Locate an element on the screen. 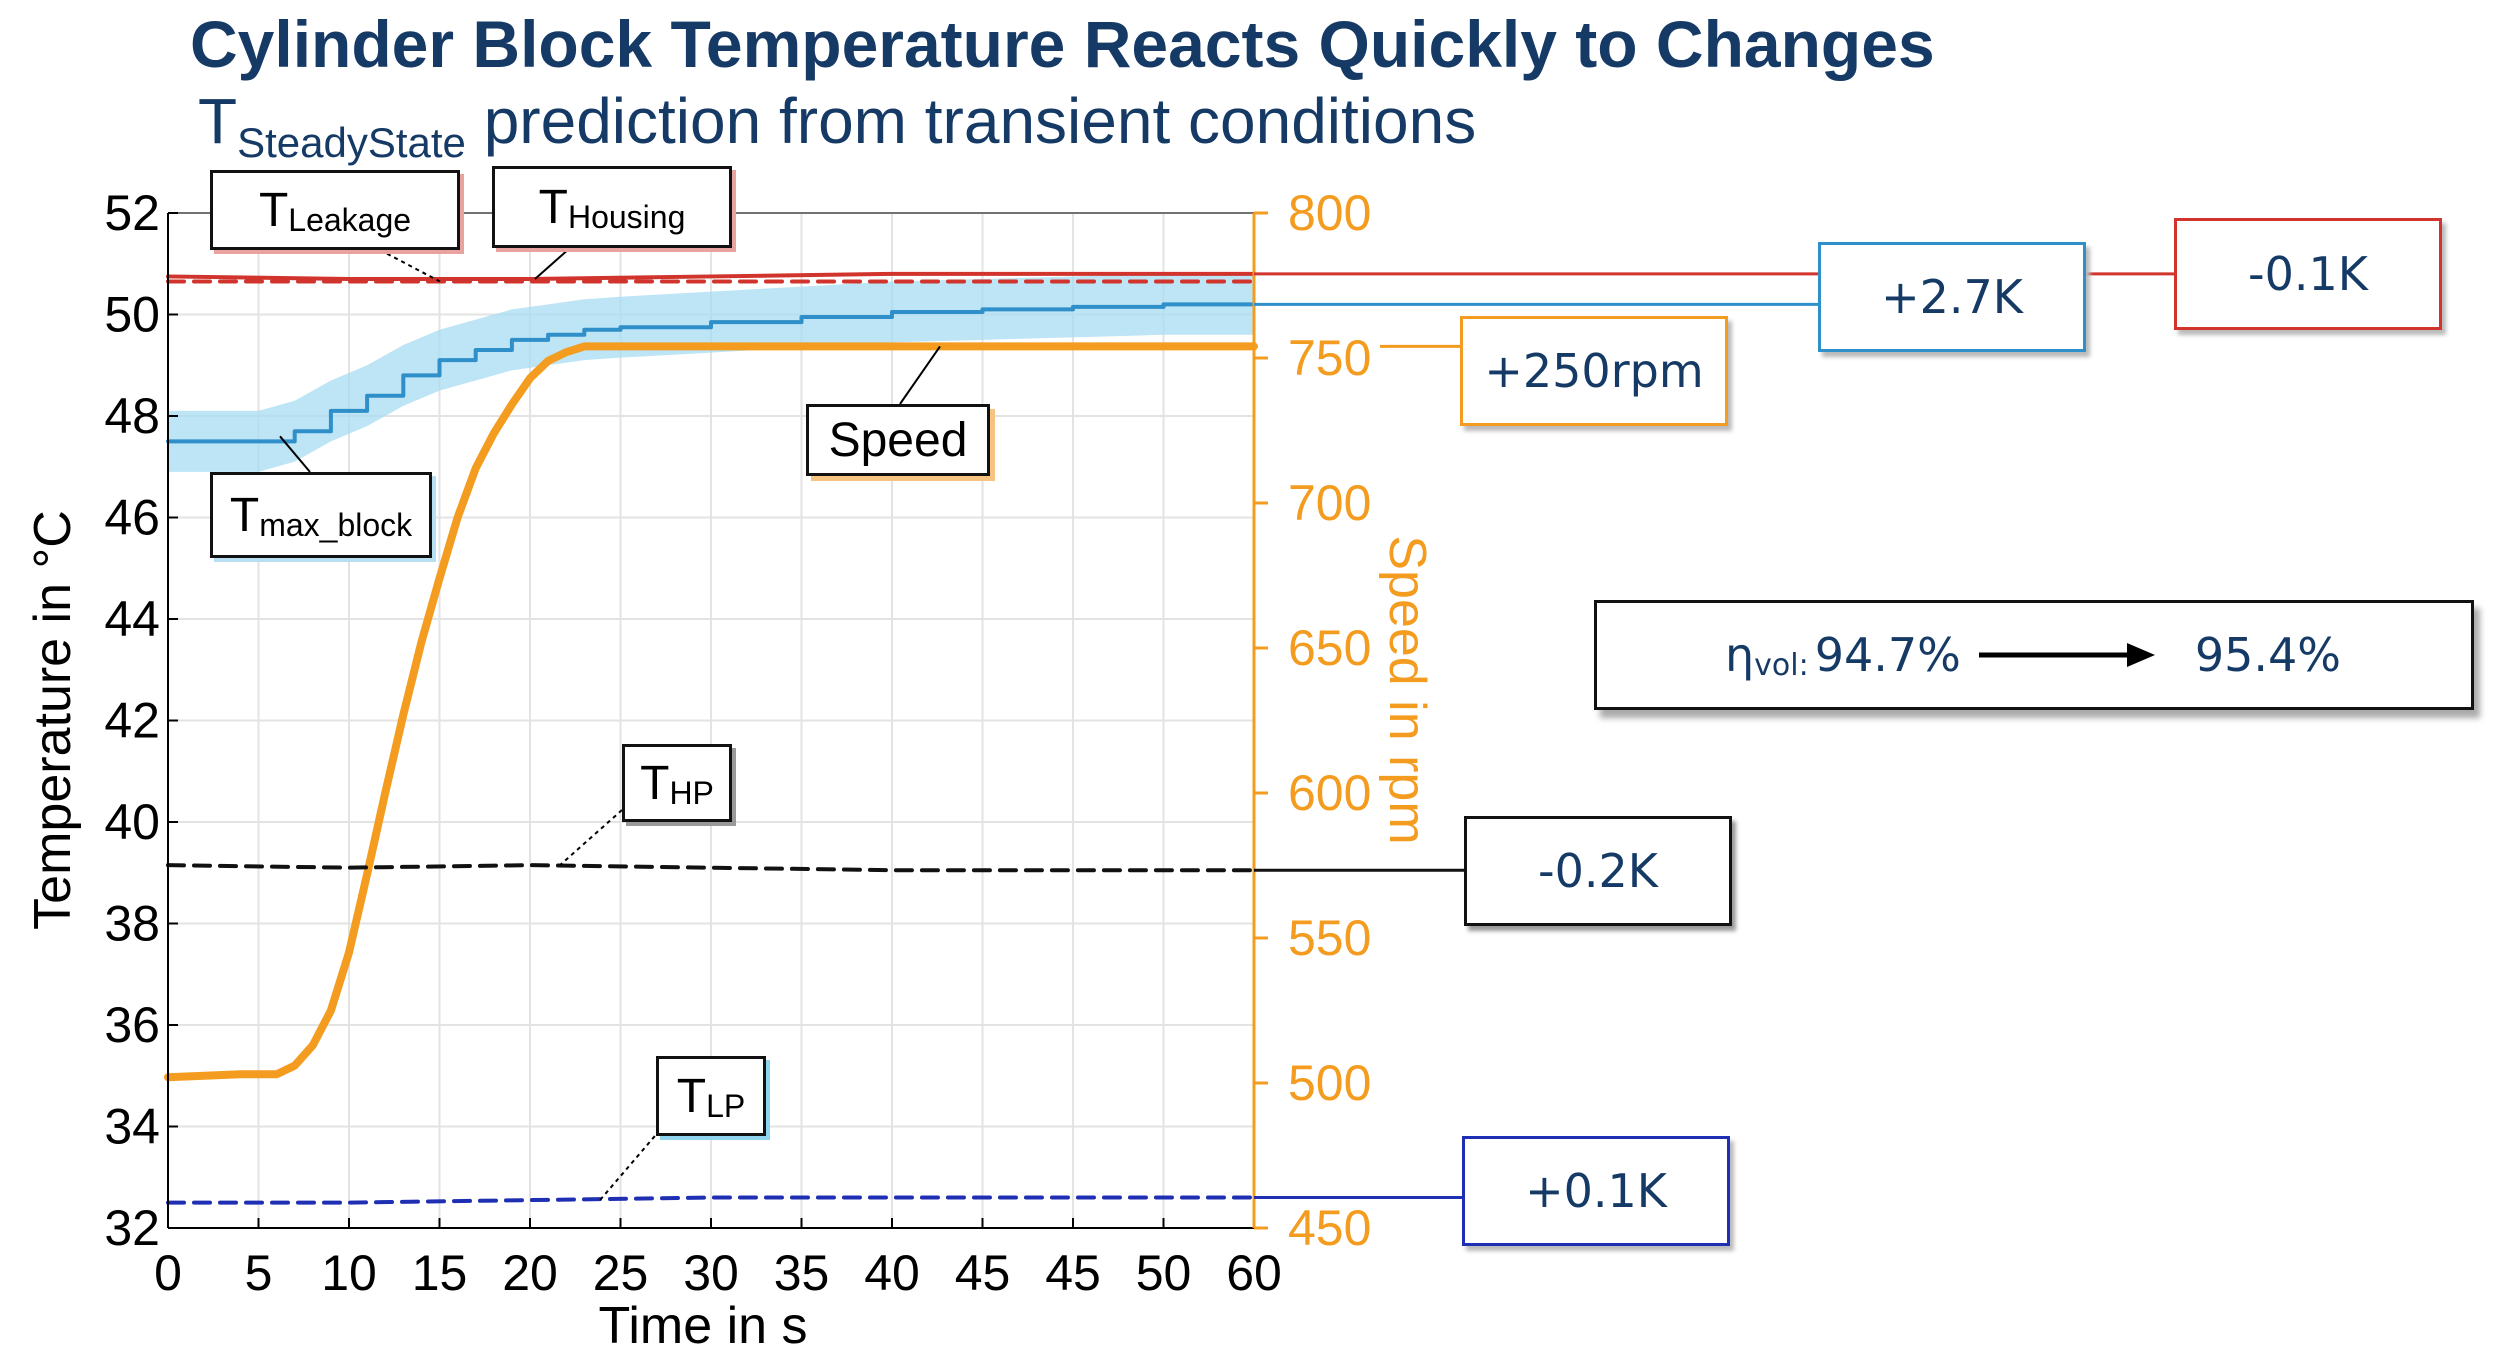 This screenshot has height=1351, width=2500. series-tmax-block is located at coordinates (711, 373).